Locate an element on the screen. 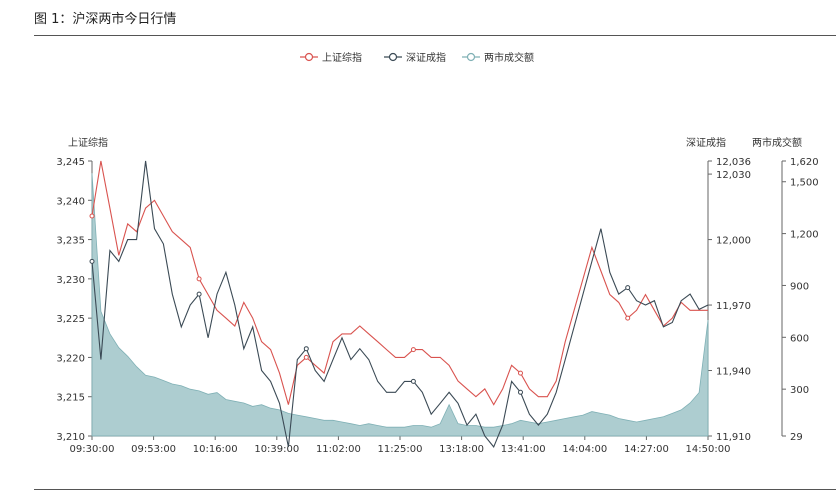 The image size is (836, 497). right2-tick-label: 1,200 is located at coordinates (804, 235).